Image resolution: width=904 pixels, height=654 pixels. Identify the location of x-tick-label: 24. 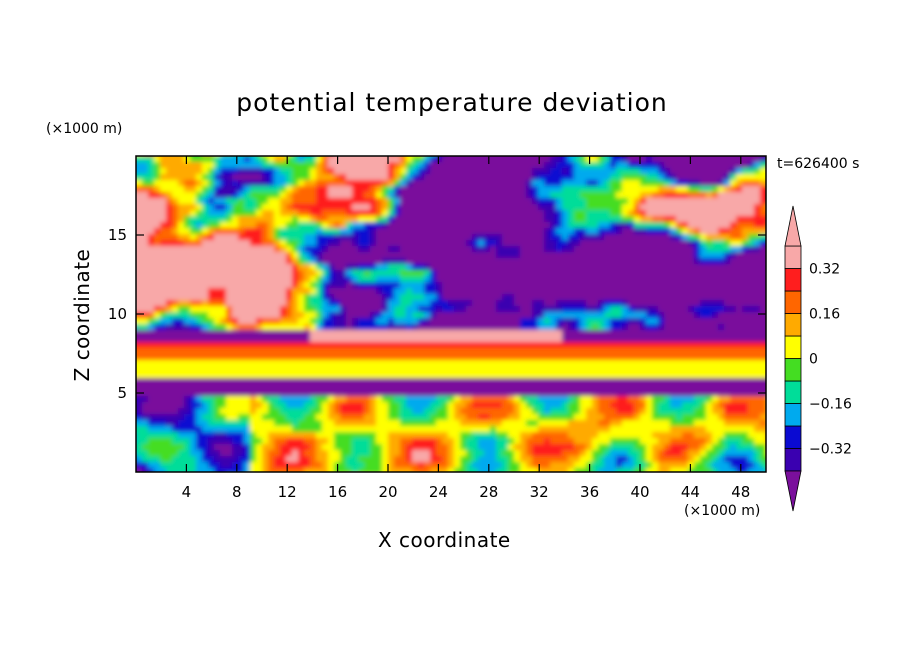
(438, 492).